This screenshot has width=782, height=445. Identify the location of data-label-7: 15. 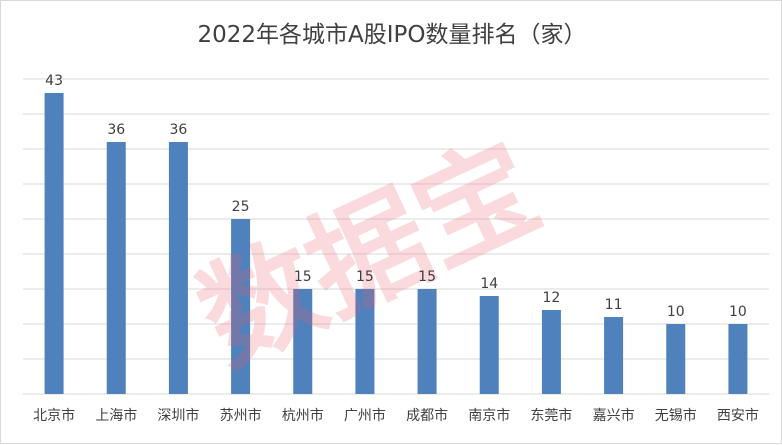
(427, 277).